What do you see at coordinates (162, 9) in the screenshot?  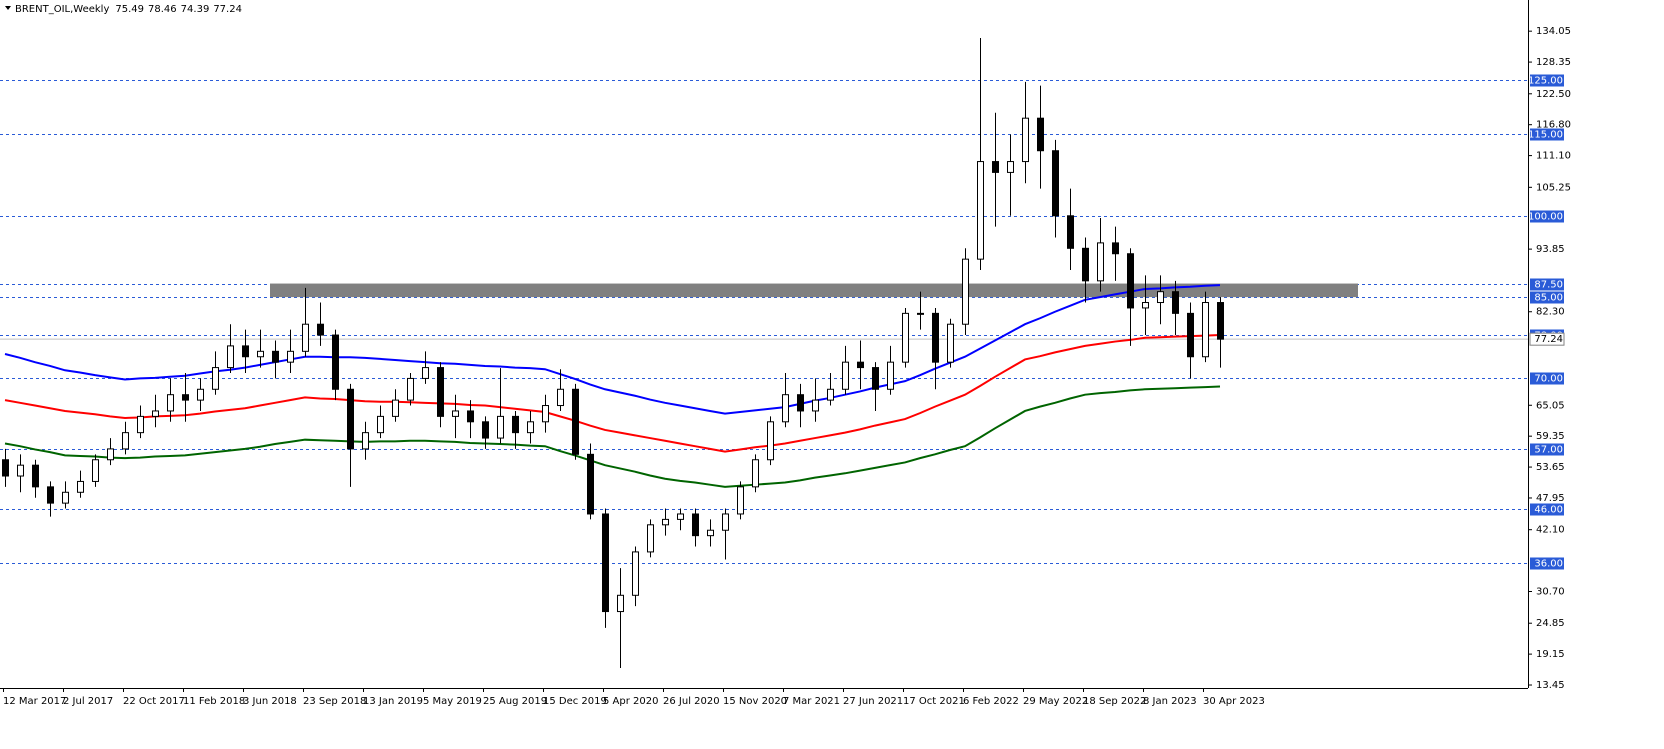 I see `header-ohlc-value: 78.46` at bounding box center [162, 9].